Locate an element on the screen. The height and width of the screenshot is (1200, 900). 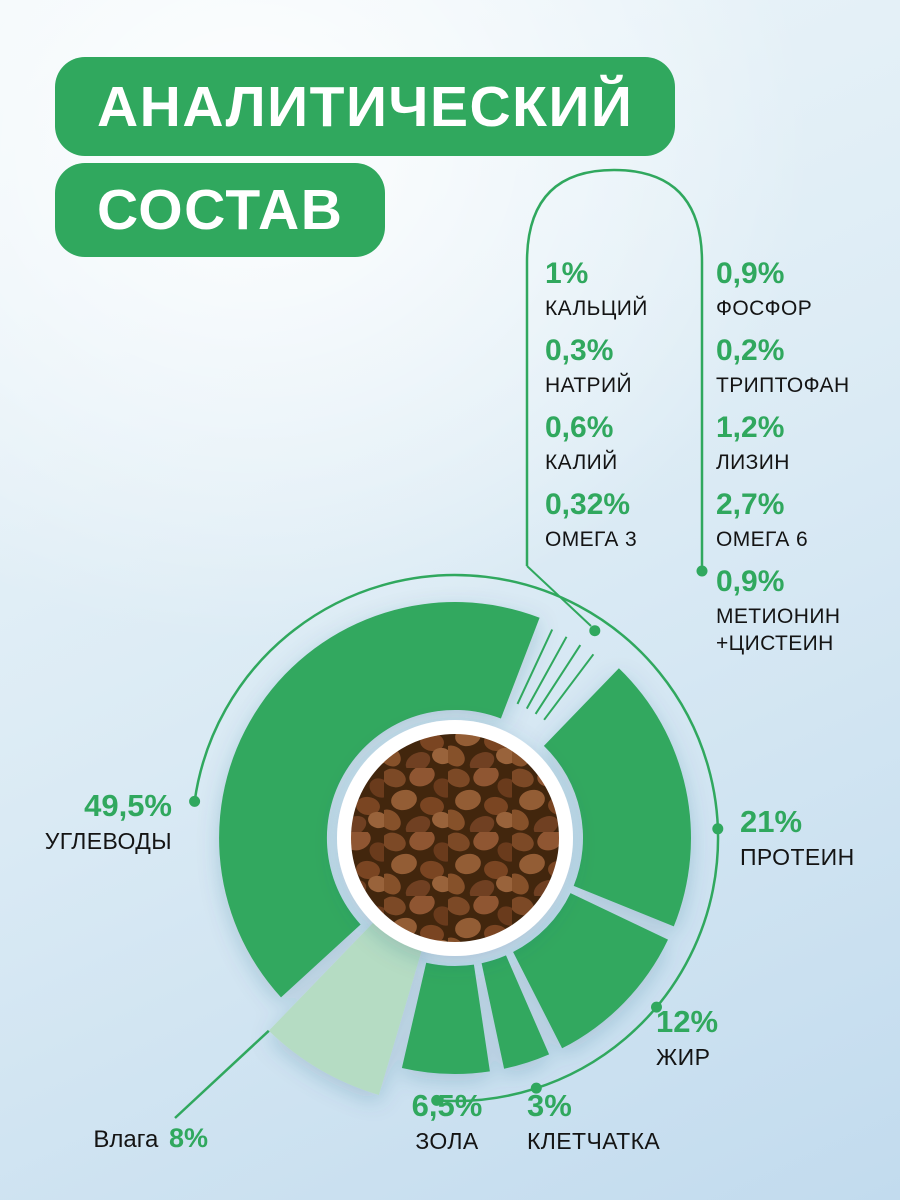
segment-name: КЛЕТЧАТКА is located at coordinates (594, 1141).